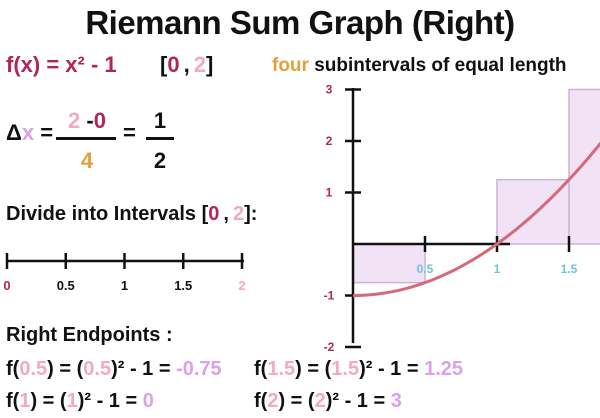 Image resolution: width=600 pixels, height=418 pixels. I want to click on endpoint-value: 3, so click(396, 401).